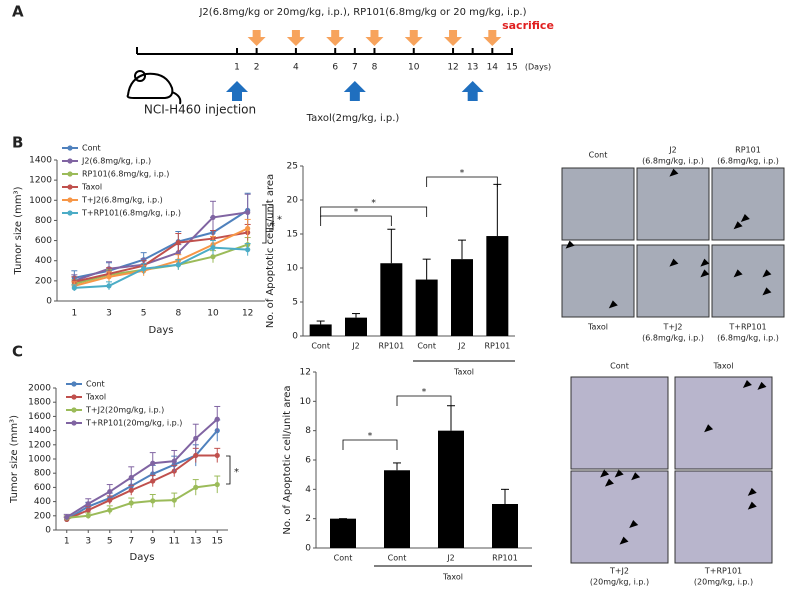 The image size is (788, 593). Describe the element at coordinates (153, 542) in the screenshot. I see `x-tick-label: 9` at that location.